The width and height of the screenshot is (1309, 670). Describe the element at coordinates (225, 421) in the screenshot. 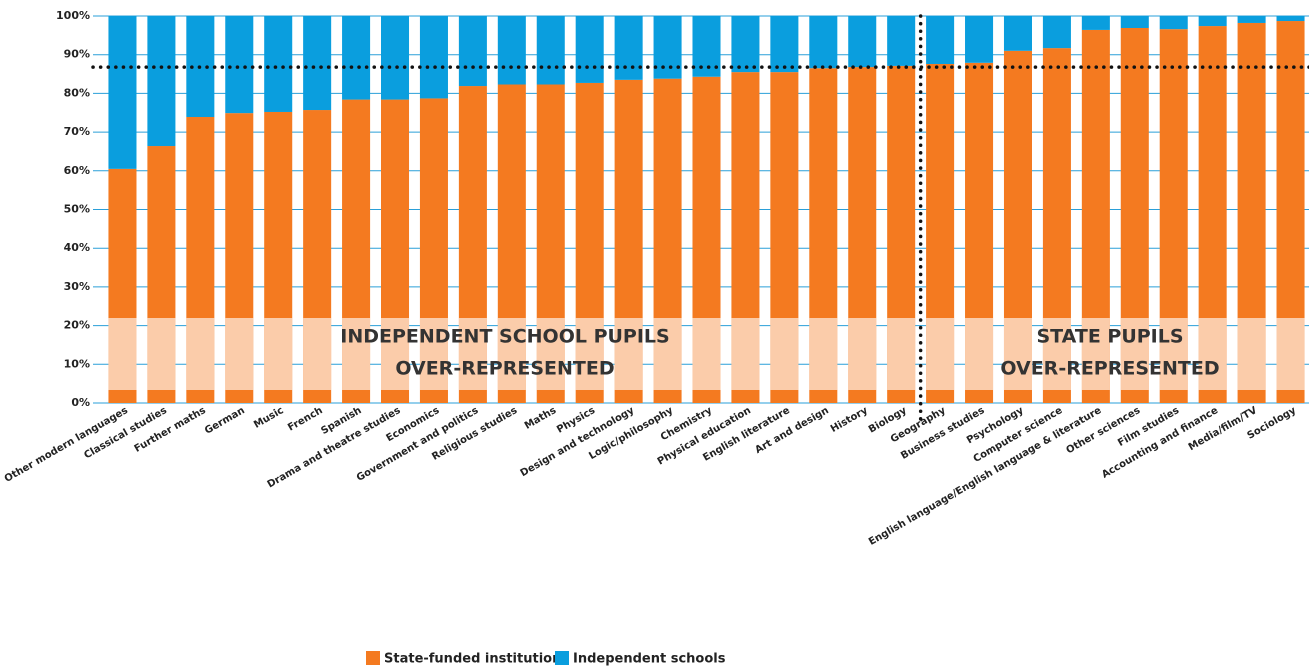

I see `x-tick-label: German` at that location.